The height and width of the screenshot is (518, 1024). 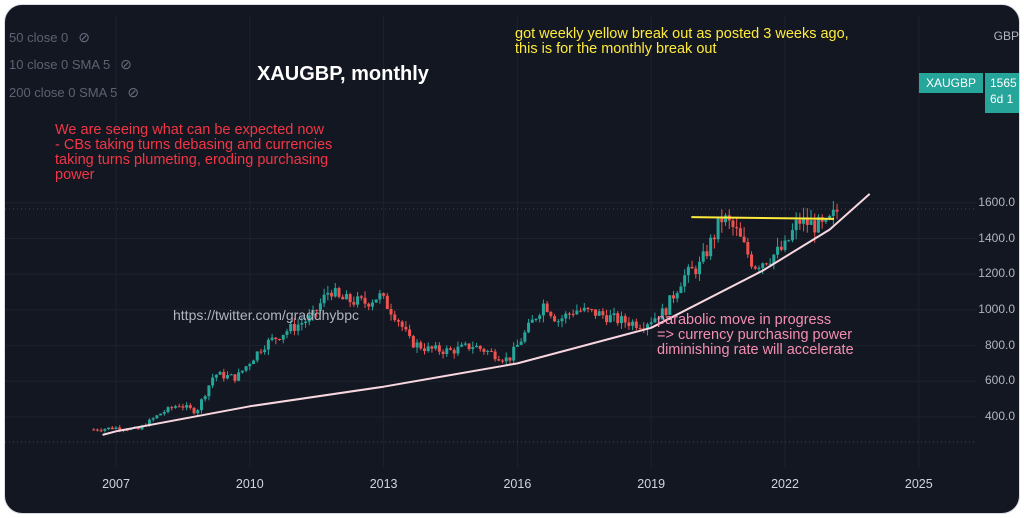 I want to click on x-tick-label: 2019, so click(x=651, y=484).